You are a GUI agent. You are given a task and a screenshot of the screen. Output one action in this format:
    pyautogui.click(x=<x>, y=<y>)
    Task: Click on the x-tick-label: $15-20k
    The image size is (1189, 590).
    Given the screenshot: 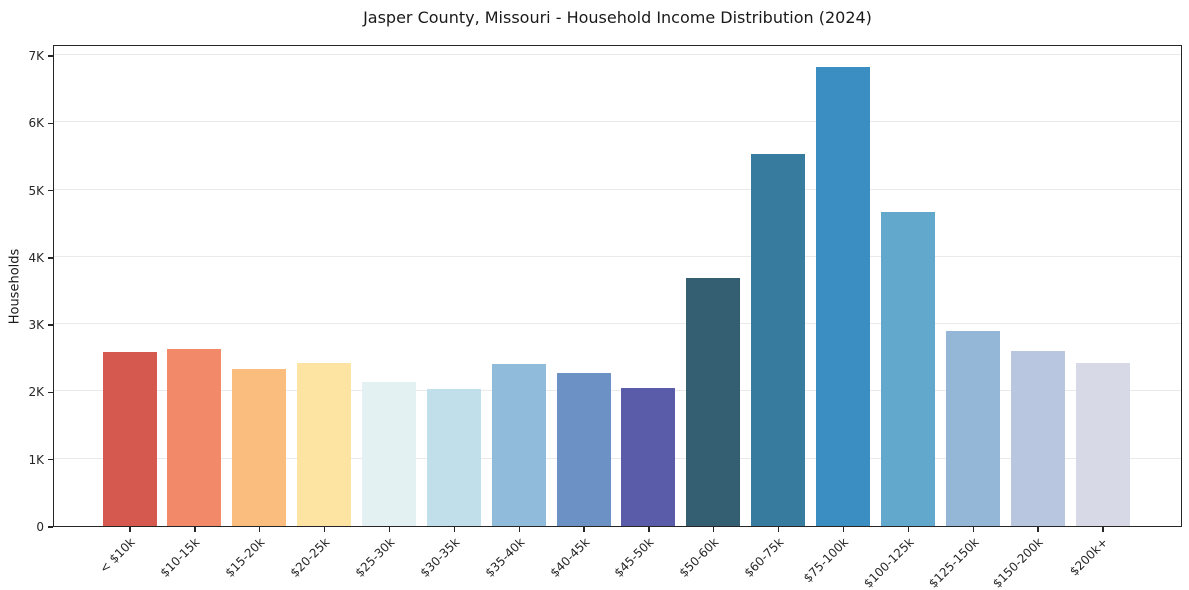 What is the action you would take?
    pyautogui.click(x=245, y=557)
    